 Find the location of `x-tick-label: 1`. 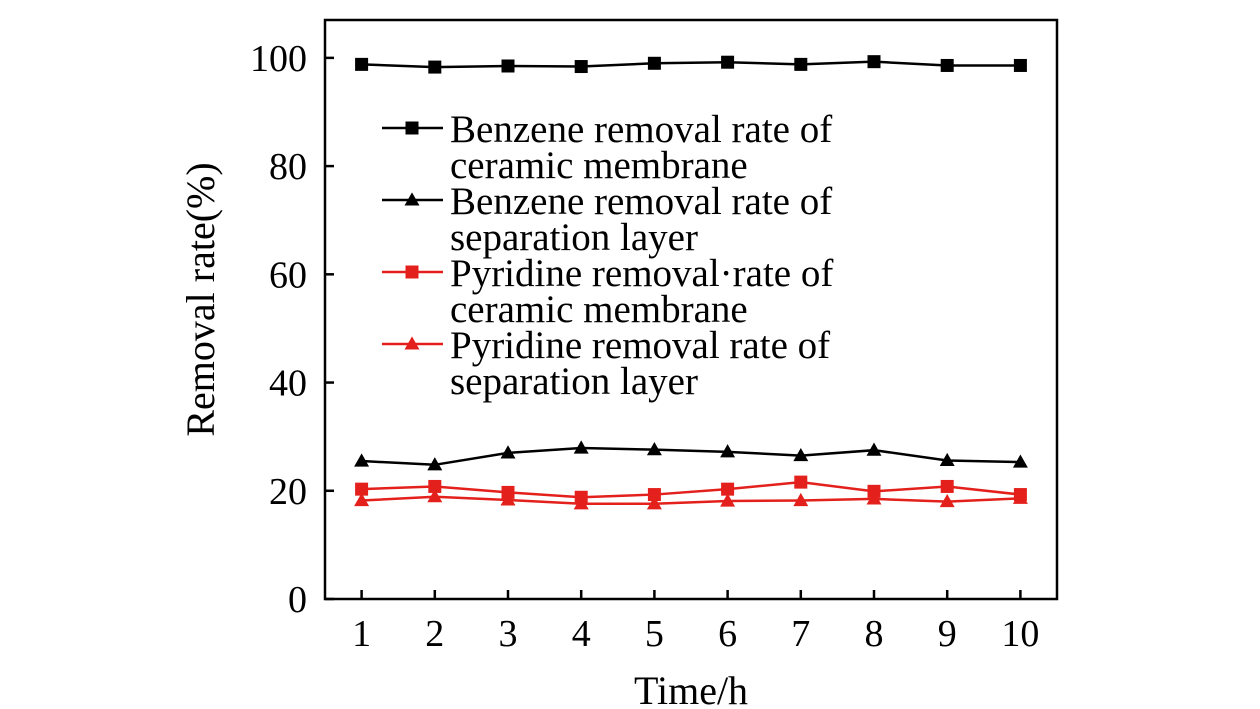

x-tick-label: 1 is located at coordinates (361, 634).